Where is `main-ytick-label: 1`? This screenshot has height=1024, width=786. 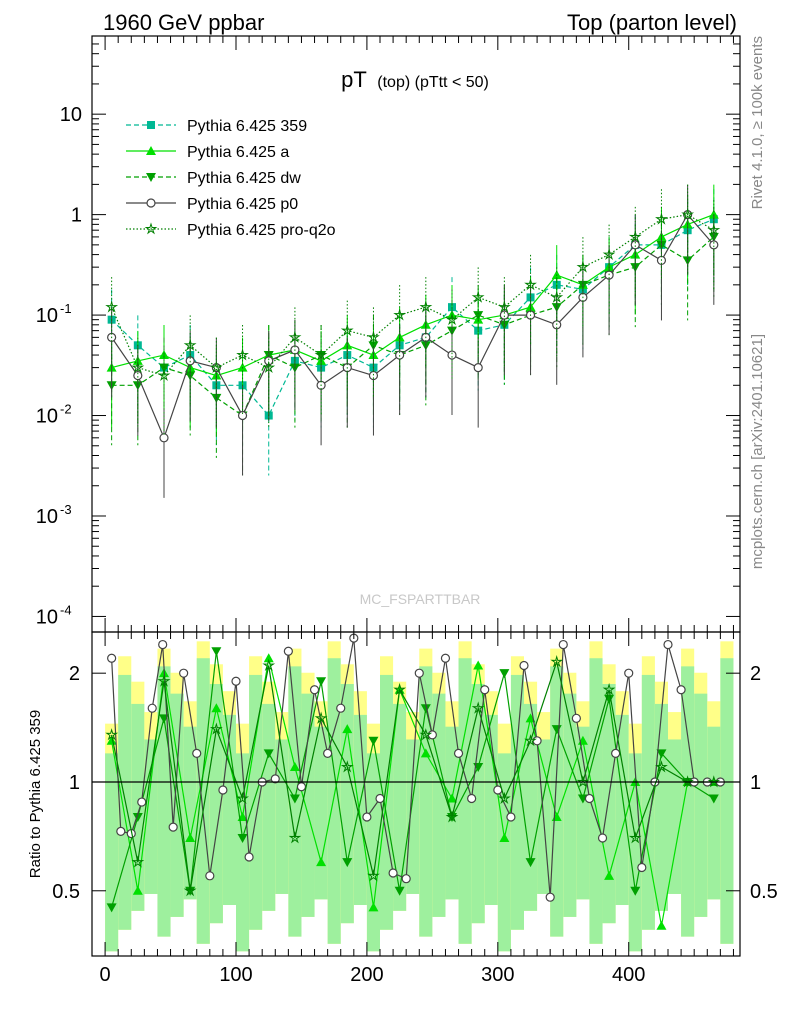
main-ytick-label: 1 is located at coordinates (76, 216).